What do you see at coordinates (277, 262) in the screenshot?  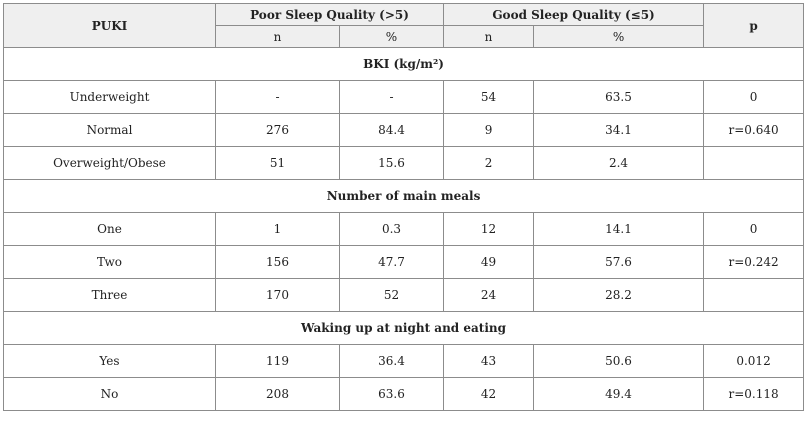 I see `cell-poor-n: 156` at bounding box center [277, 262].